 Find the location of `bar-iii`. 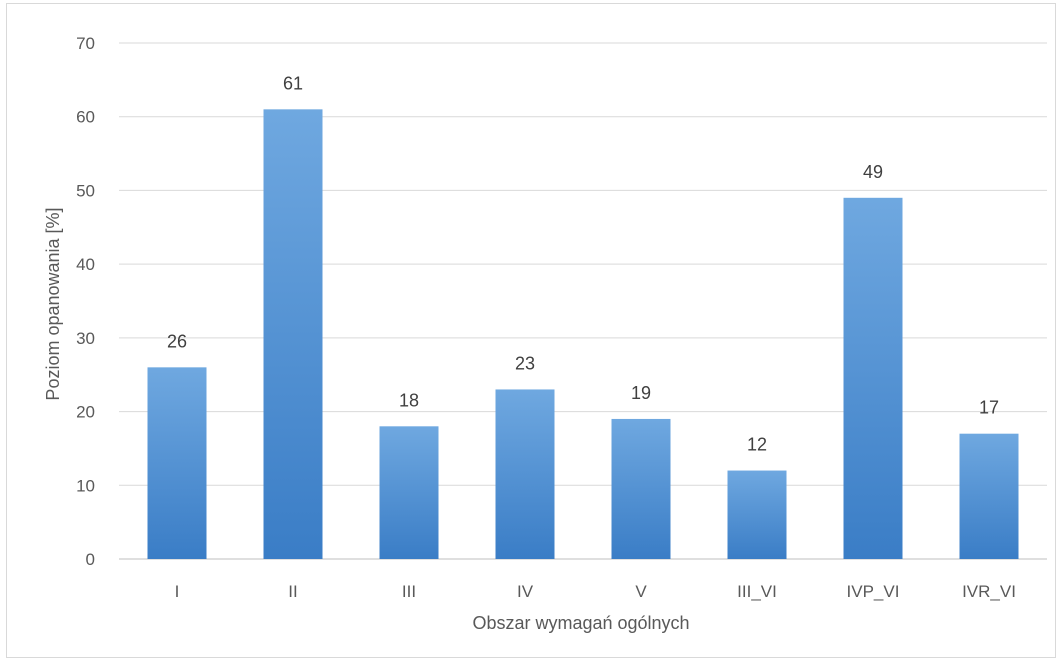

bar-iii is located at coordinates (409, 492).